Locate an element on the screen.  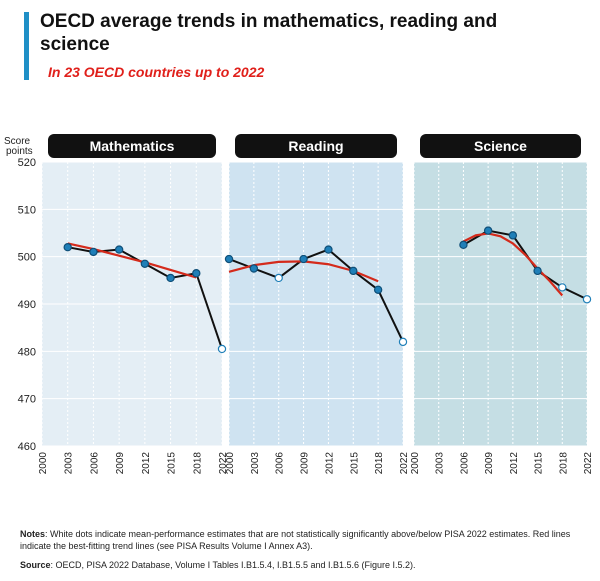
panel-tab-reading is located at coordinates (316, 146).